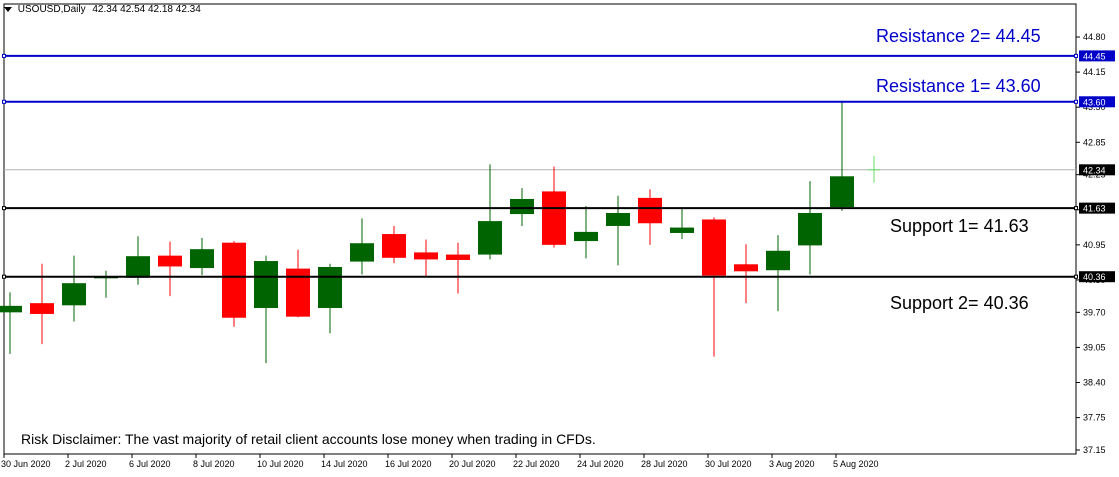 The width and height of the screenshot is (1119, 477). What do you see at coordinates (150, 464) in the screenshot?
I see `x-tick-label: 6 Jul 2020` at bounding box center [150, 464].